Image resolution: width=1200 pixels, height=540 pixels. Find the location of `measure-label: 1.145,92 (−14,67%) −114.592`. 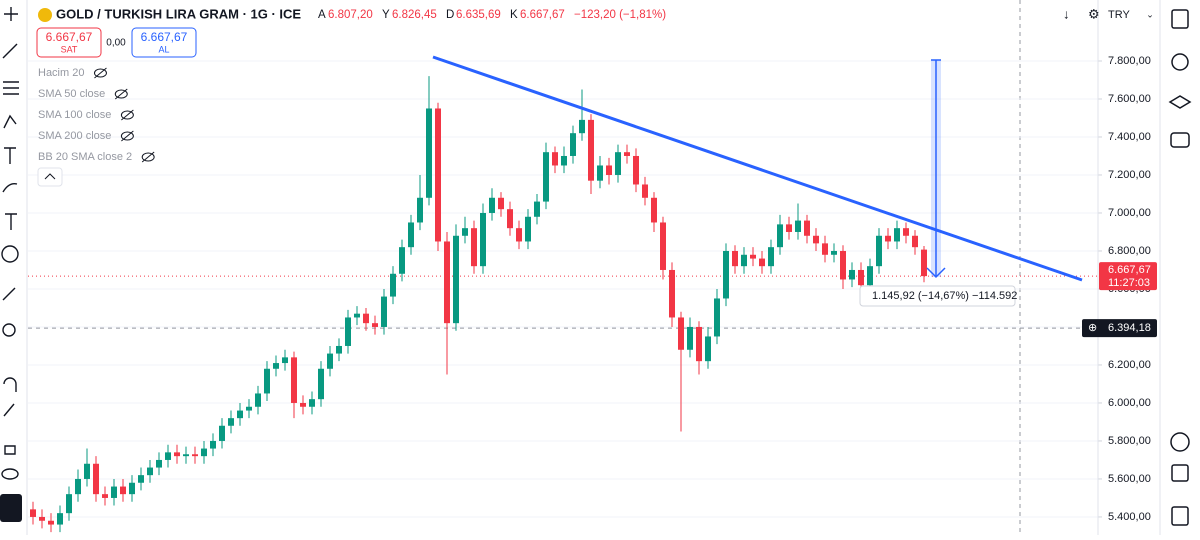

measure-label: 1.145,92 (−14,67%) −114.592 is located at coordinates (944, 296).